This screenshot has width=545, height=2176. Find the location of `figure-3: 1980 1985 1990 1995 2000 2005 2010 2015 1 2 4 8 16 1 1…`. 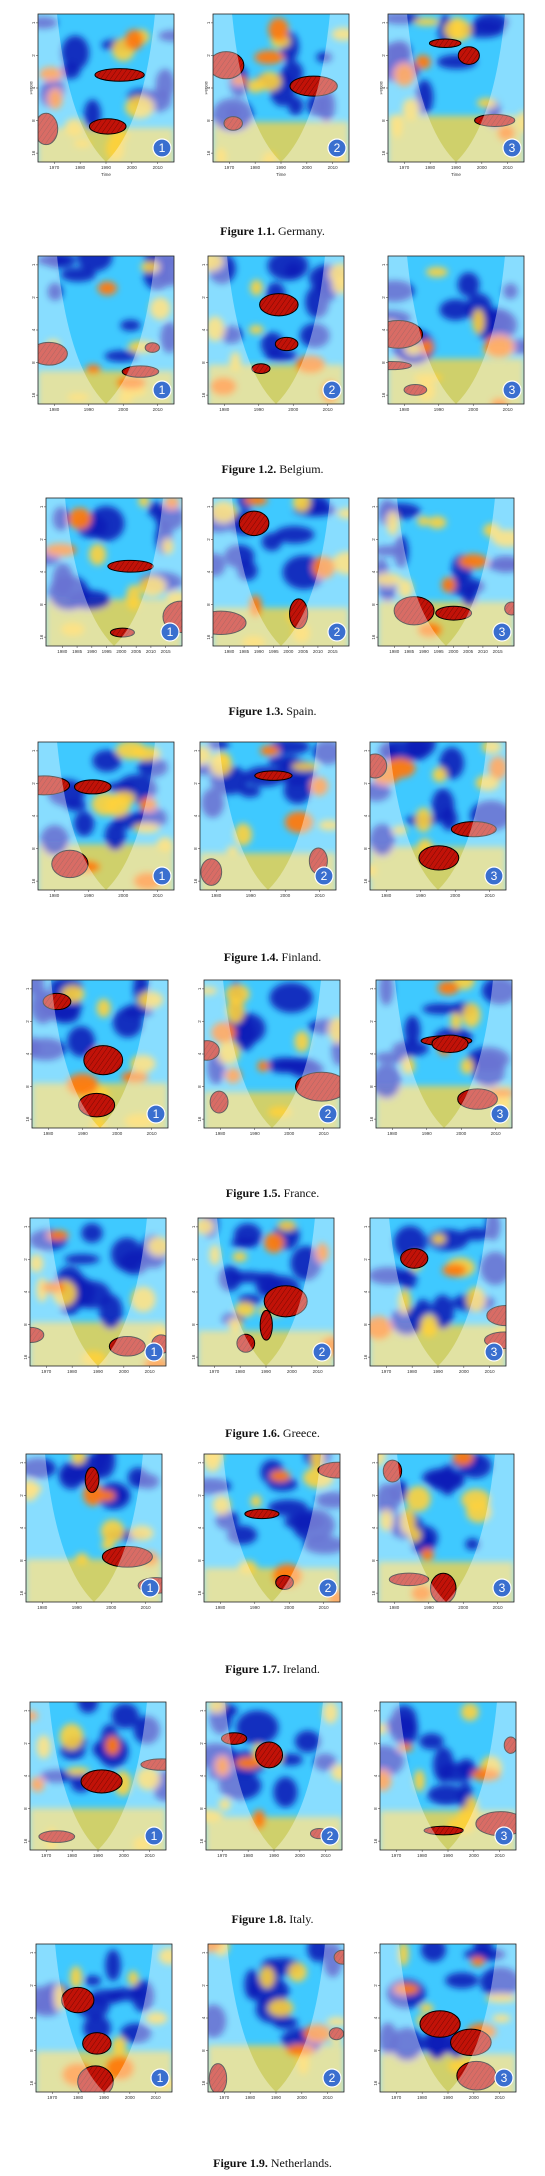

figure-3: 1980 1985 1990 1995 2000 2005 2010 2015 1 2 4 8 16 1 1… is located at coordinates (272, 608).